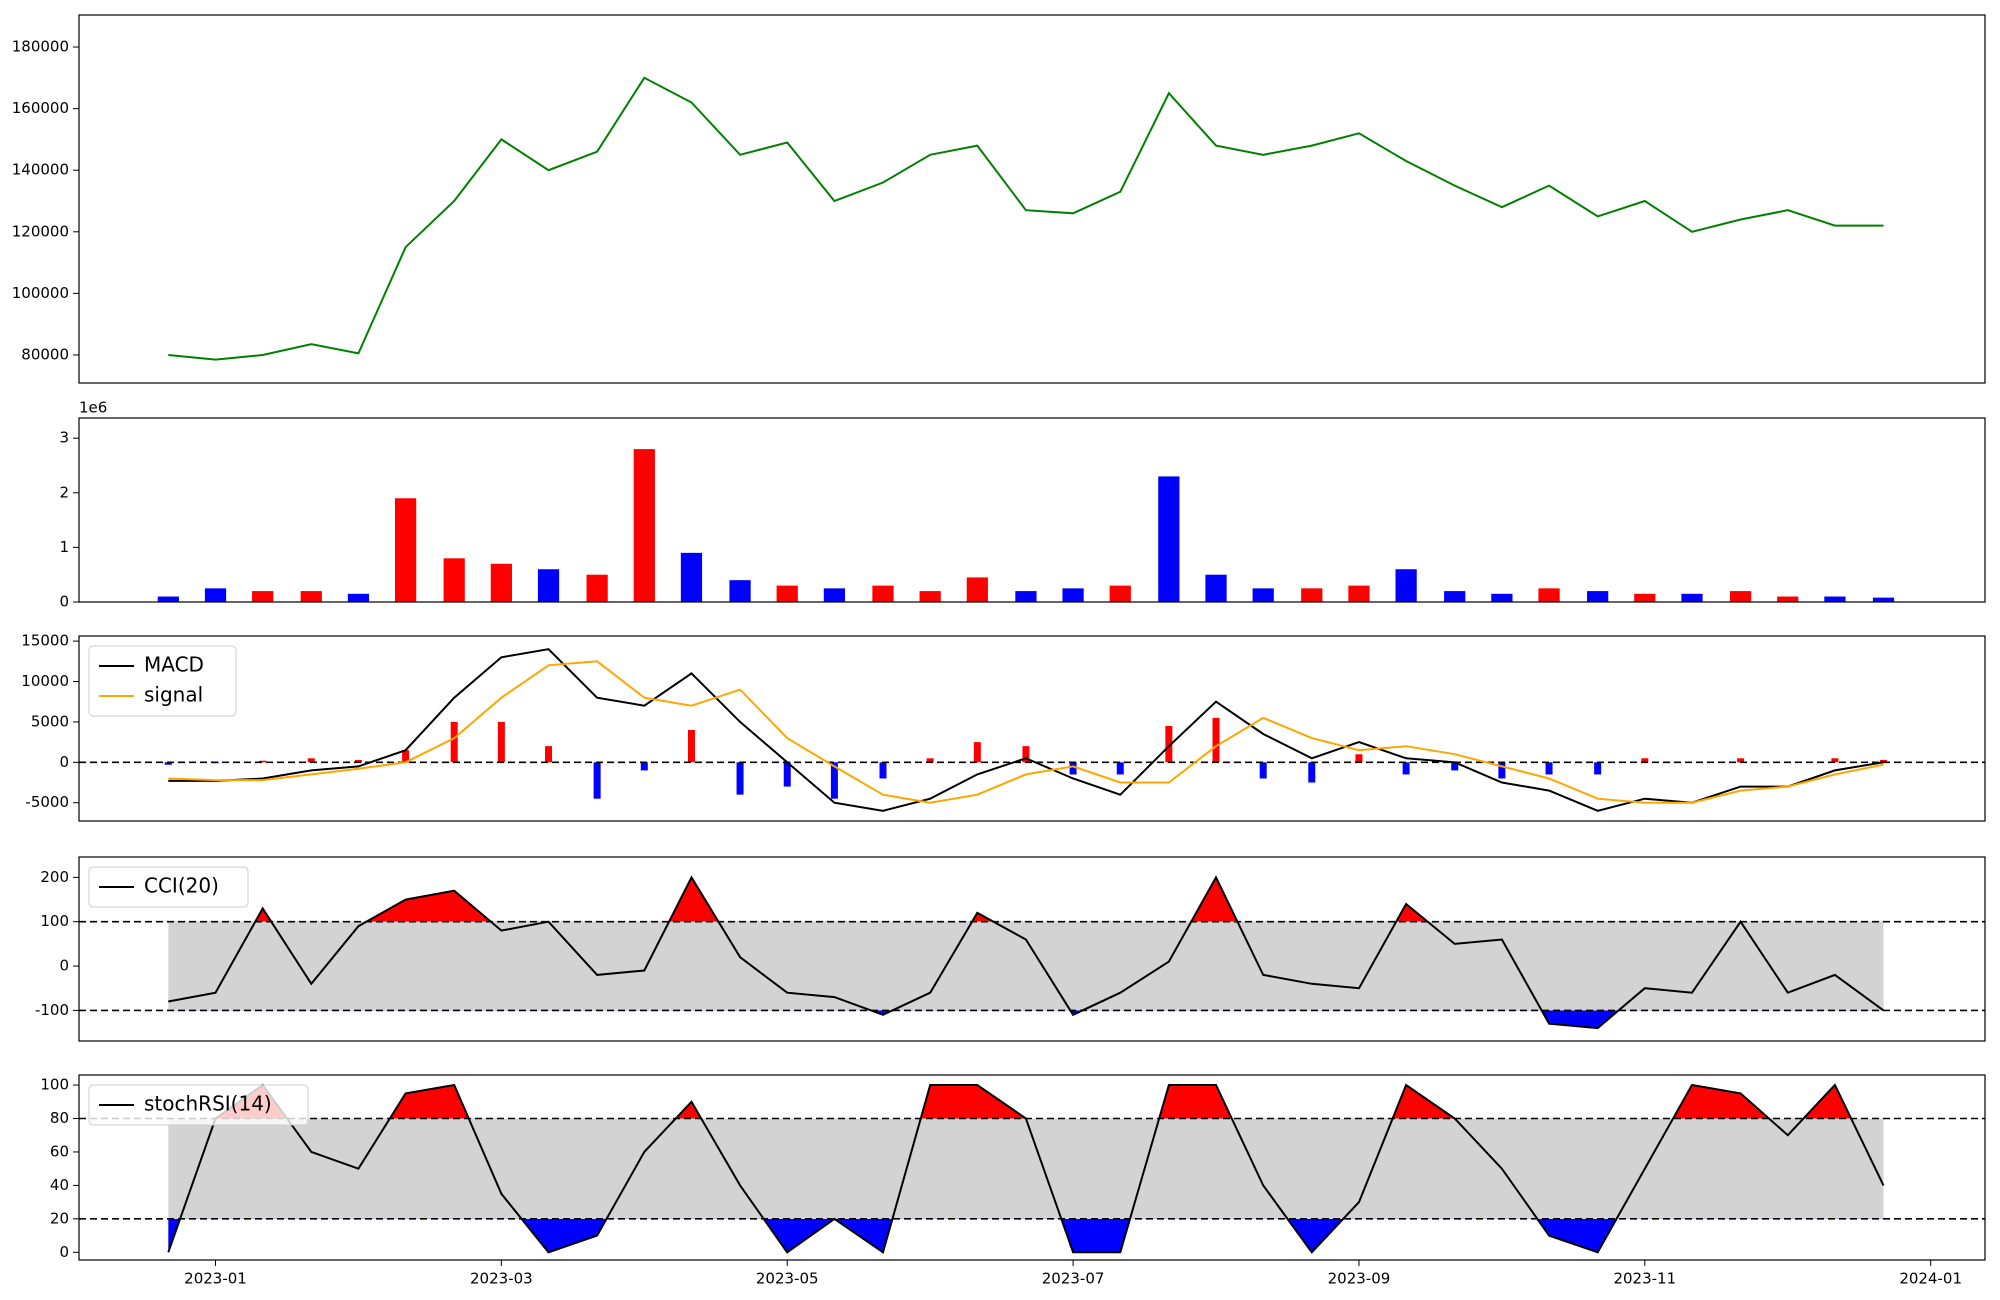 This screenshot has width=2000, height=1300. What do you see at coordinates (59, 1218) in the screenshot?
I see `y-tick-label: 20` at bounding box center [59, 1218].